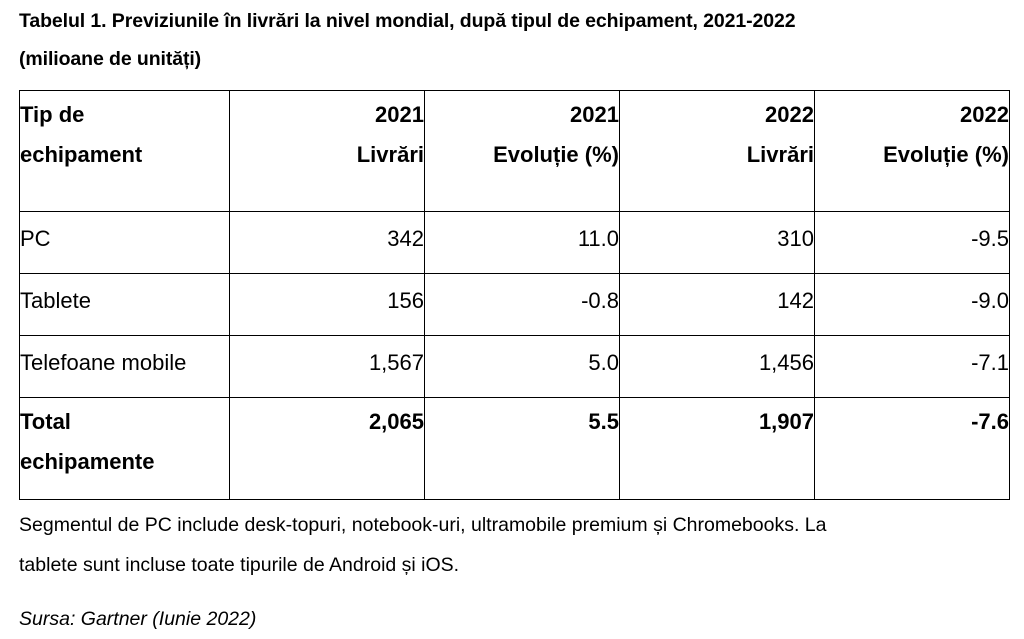 This screenshot has height=639, width=1024. I want to click on cell-total-2021-shipments: 2,065, so click(327, 448).